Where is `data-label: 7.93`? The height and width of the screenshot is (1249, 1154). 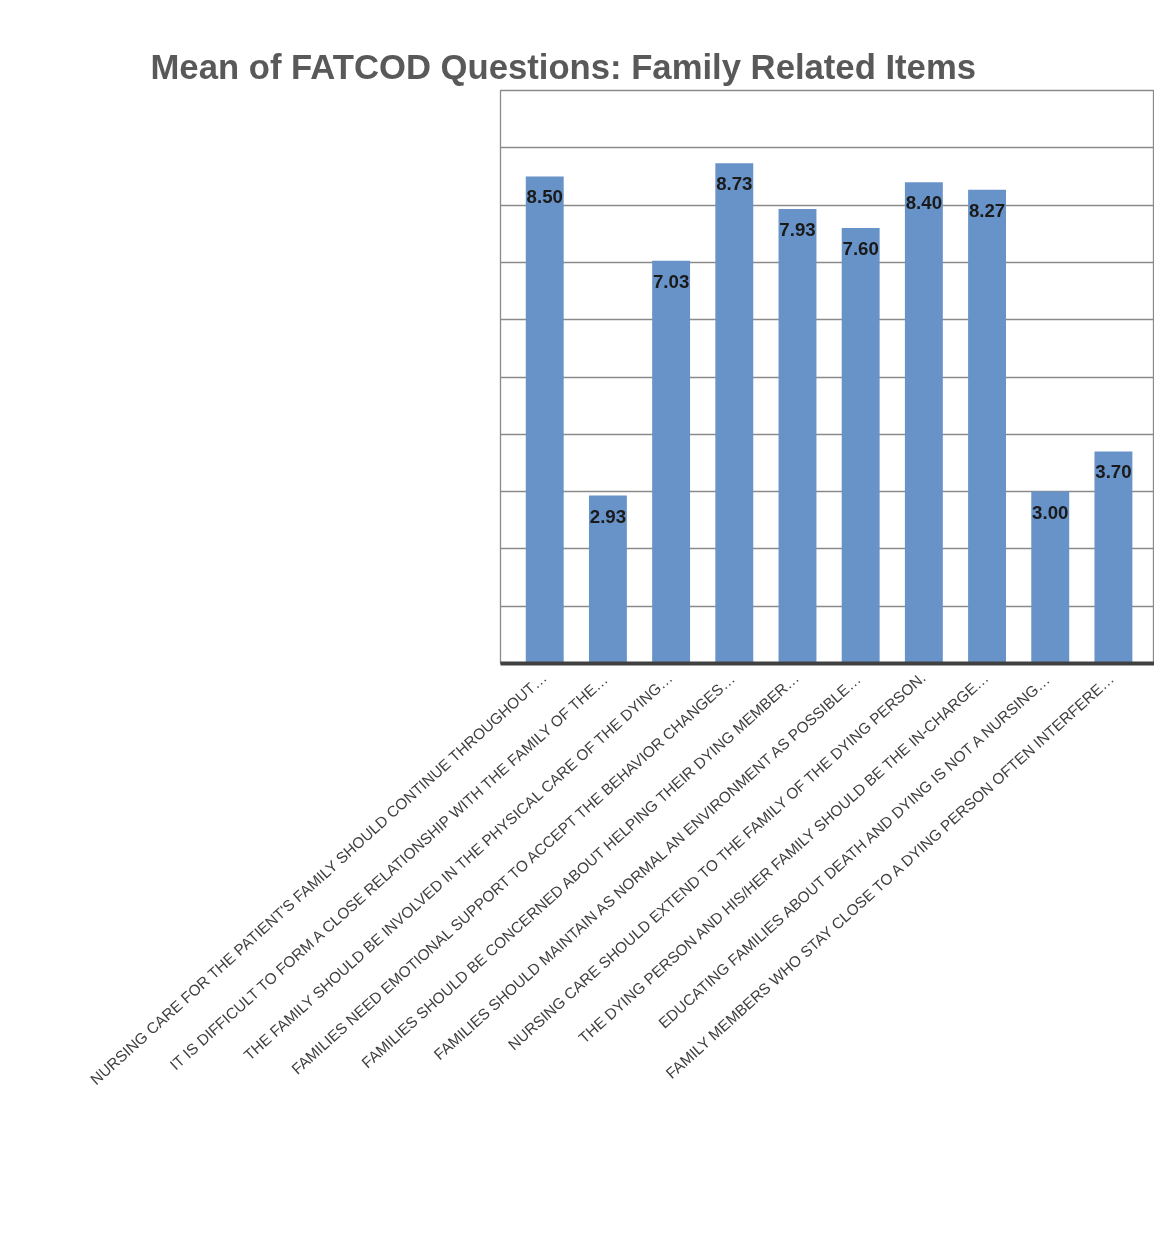
data-label: 7.93 is located at coordinates (797, 230).